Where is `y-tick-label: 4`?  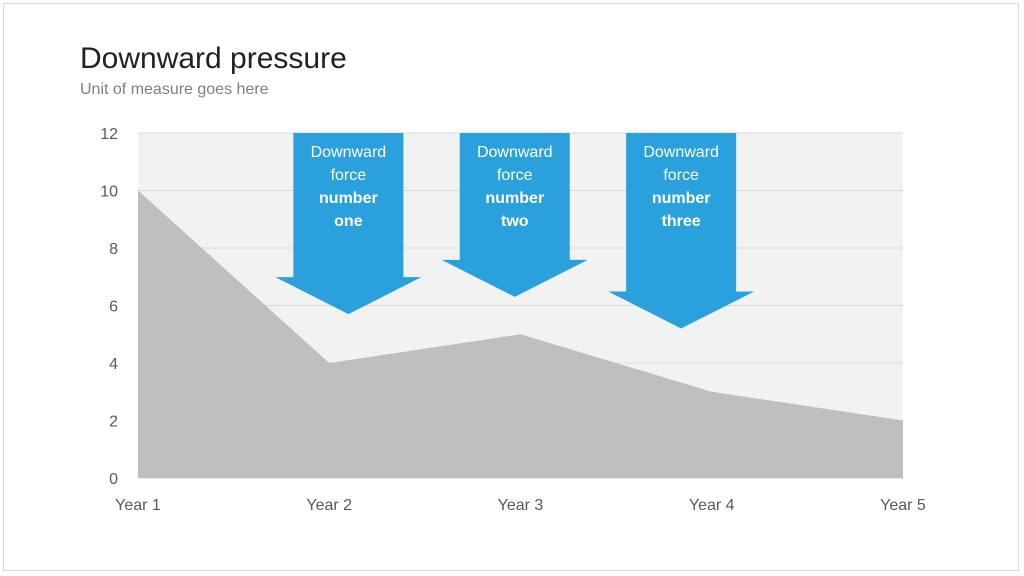
y-tick-label: 4 is located at coordinates (113, 364).